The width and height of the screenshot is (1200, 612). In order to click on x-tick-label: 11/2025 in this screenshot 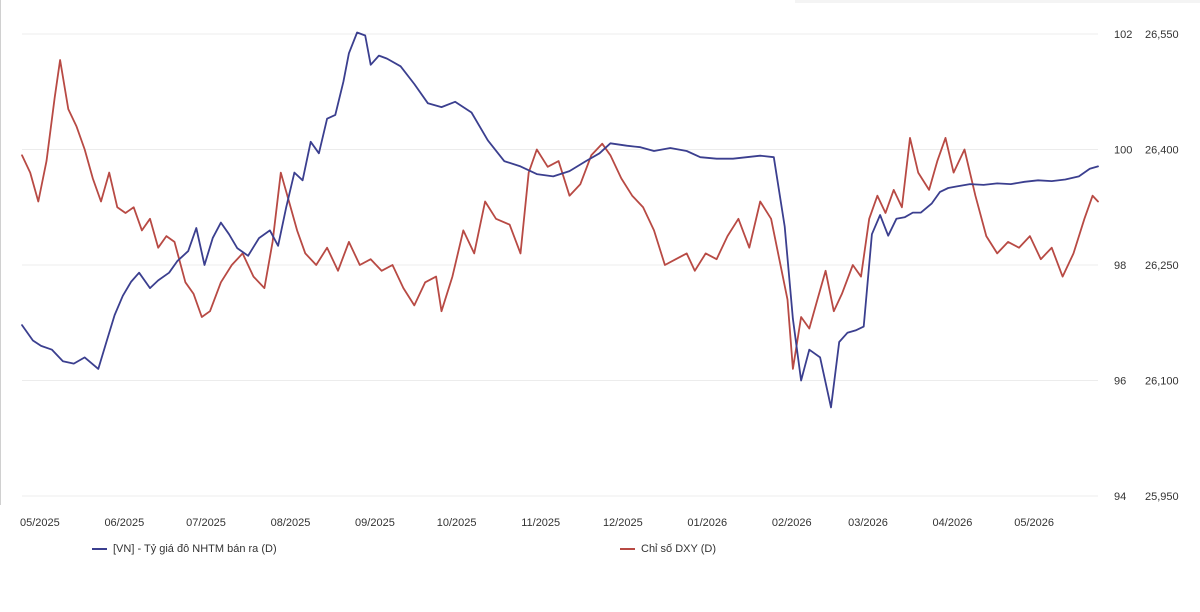, I will do `click(540, 523)`.